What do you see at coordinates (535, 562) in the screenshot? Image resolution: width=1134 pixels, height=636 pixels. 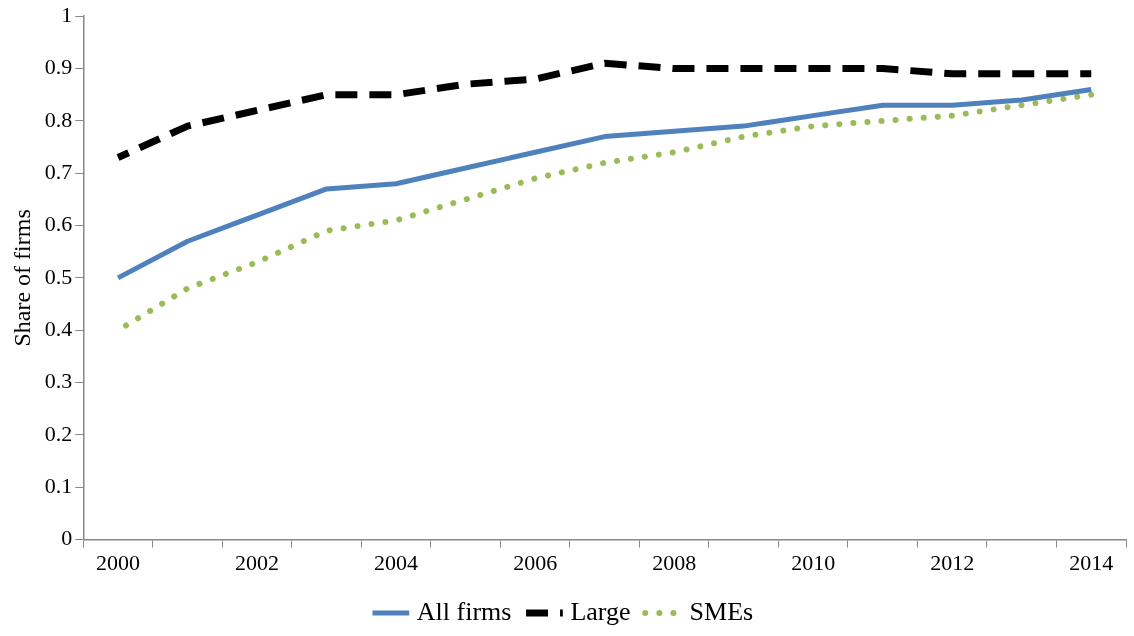 I see `x-tick-label: 2006` at bounding box center [535, 562].